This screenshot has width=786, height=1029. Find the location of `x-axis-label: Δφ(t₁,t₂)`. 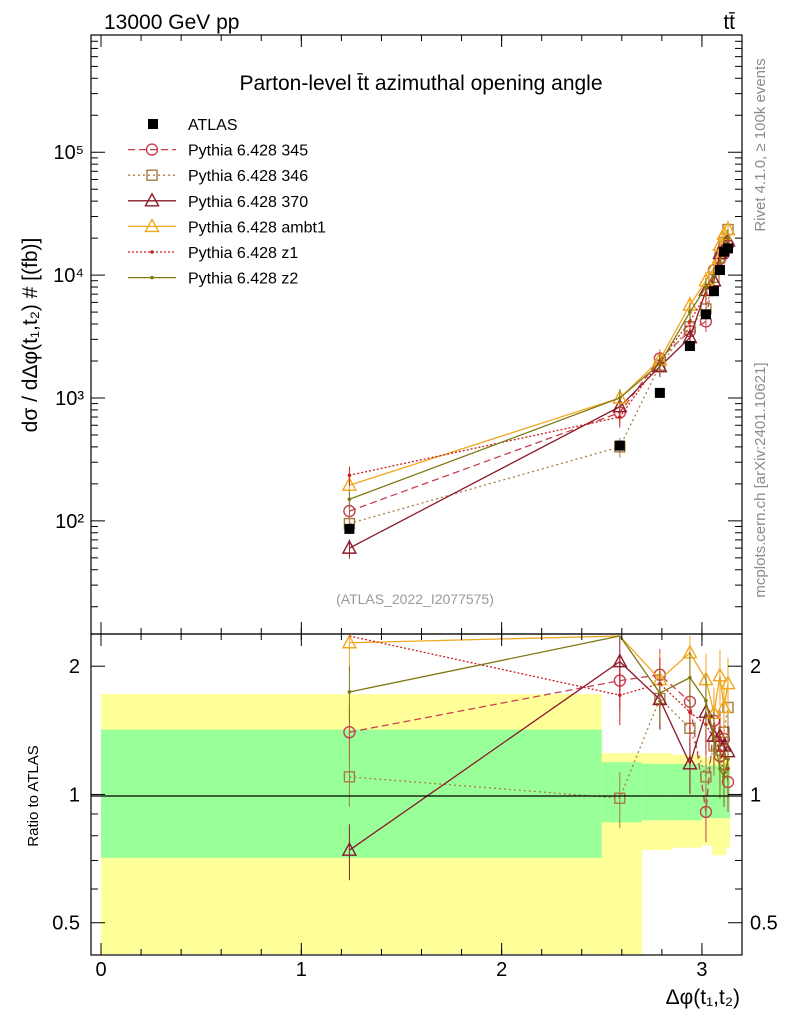

x-axis-label: Δφ(t₁,t₂) is located at coordinates (703, 997).